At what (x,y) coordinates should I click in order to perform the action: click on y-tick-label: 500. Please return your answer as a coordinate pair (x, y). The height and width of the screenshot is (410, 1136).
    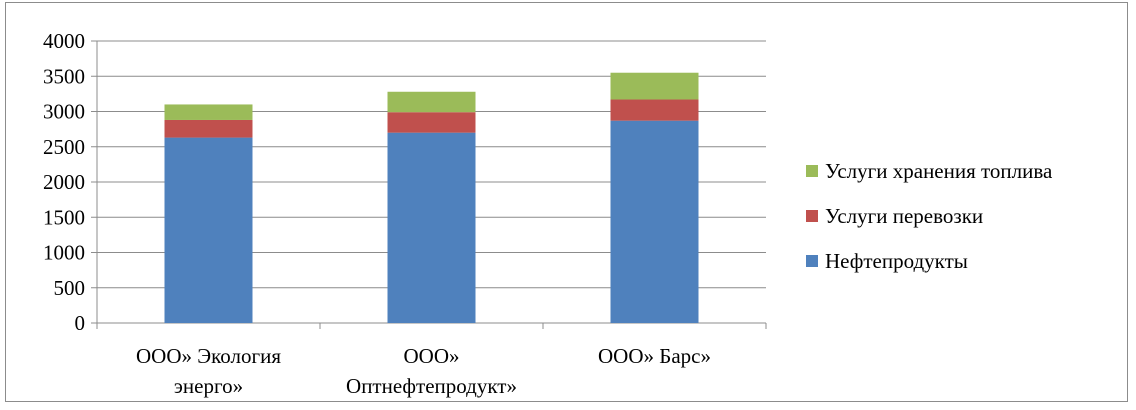
    Looking at the image, I should click on (70, 288).